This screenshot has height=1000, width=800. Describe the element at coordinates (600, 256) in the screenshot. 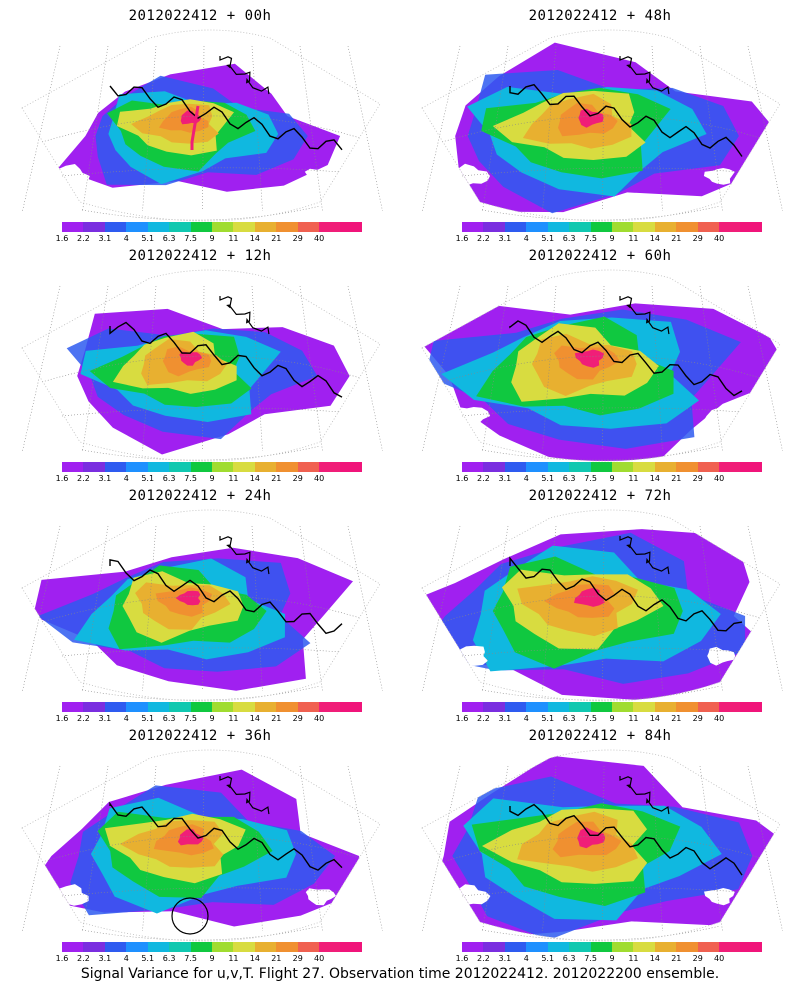

I see `panel-title: 2012022412 + 60h` at that location.